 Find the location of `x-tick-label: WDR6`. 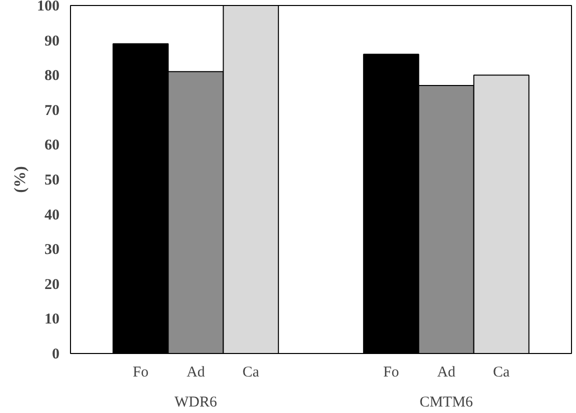

x-tick-label: WDR6 is located at coordinates (196, 402).